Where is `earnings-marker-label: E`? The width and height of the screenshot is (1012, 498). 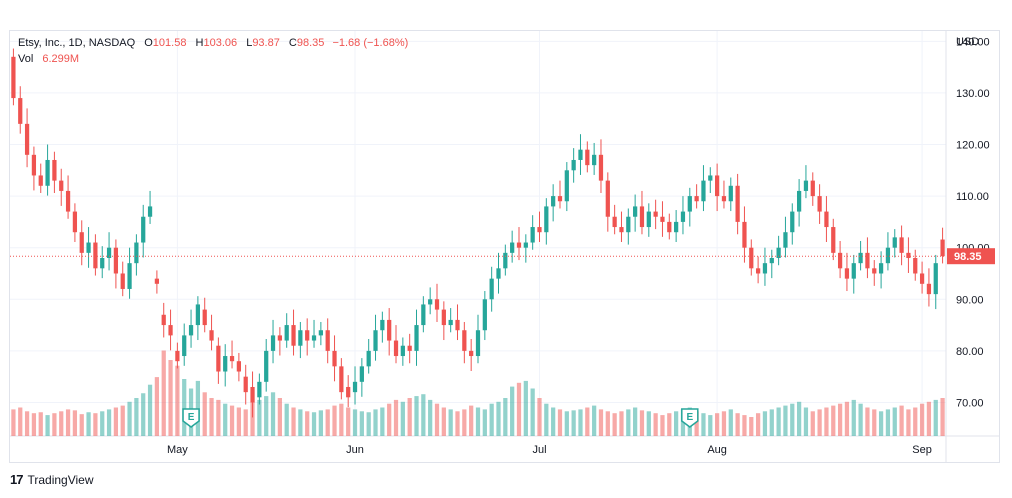 earnings-marker-label: E is located at coordinates (191, 417).